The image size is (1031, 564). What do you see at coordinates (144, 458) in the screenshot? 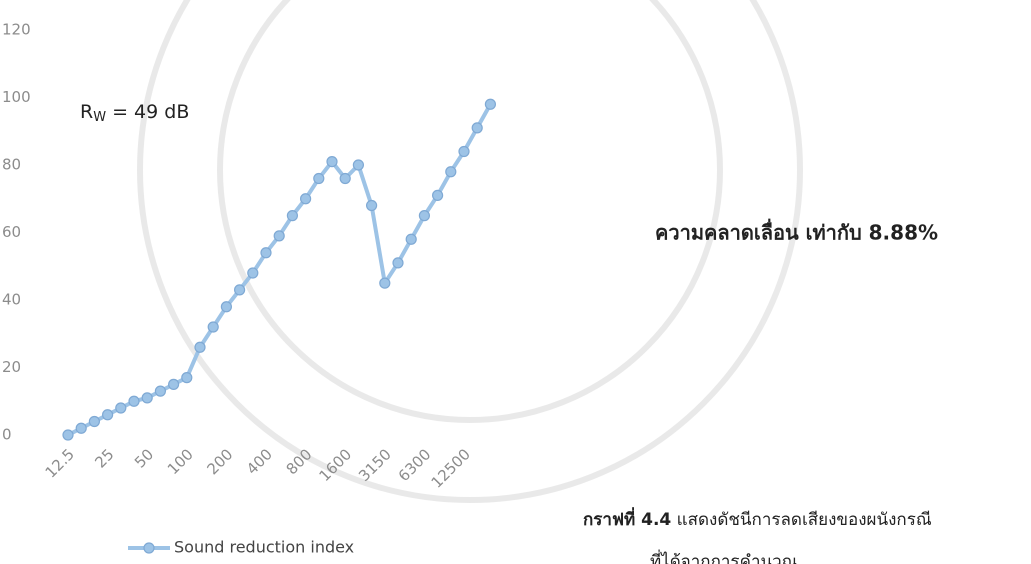
I see `x-tick-label: 50` at bounding box center [144, 458].